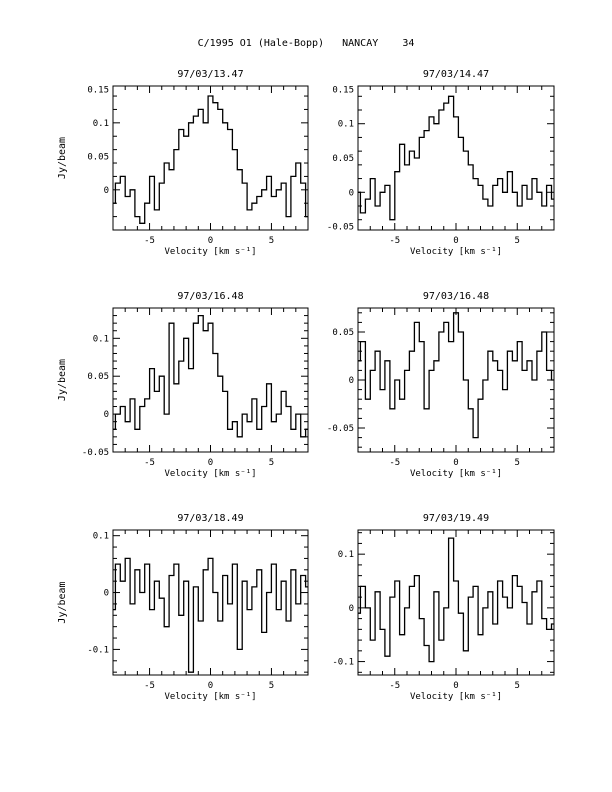 The image size is (612, 792). I want to click on panel-6-ytick-label: 0, so click(351, 609).